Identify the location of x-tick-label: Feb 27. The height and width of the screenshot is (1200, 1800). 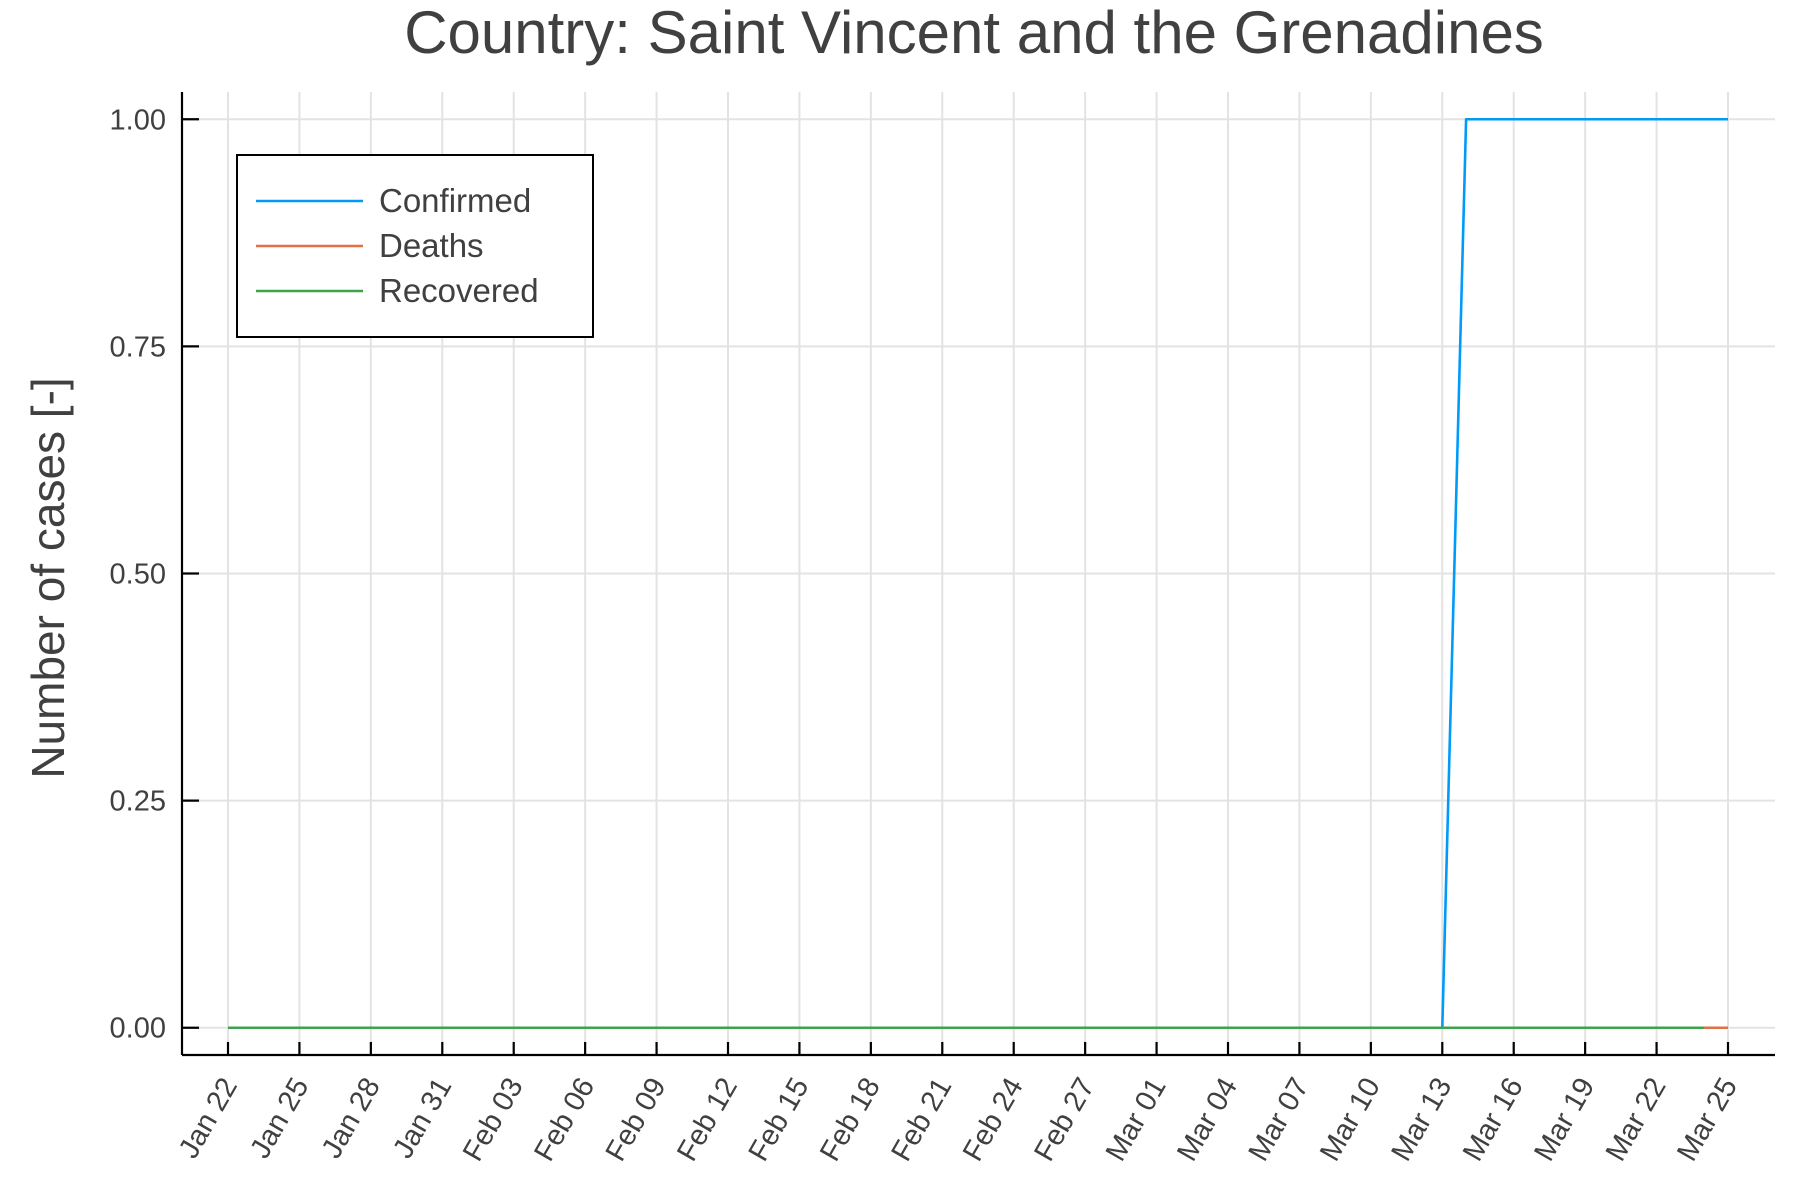
(1064, 1120).